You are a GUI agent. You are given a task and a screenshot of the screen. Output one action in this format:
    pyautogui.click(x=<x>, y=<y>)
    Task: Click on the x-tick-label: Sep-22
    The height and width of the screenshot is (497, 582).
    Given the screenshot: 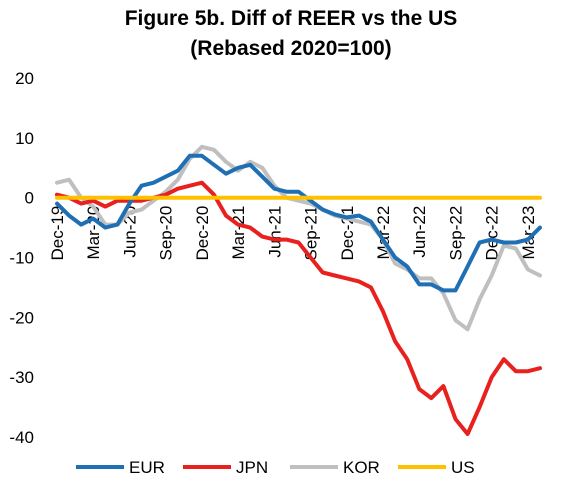 What is the action you would take?
    pyautogui.click(x=455, y=233)
    